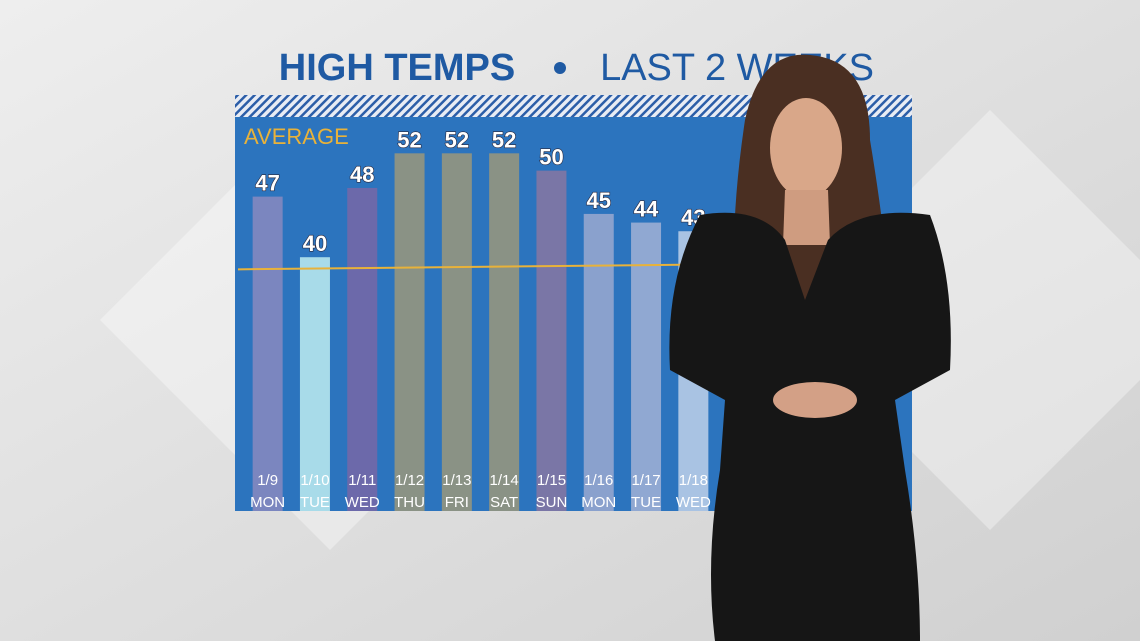  I want to click on x-tick-label: 1/16, so click(598, 480).